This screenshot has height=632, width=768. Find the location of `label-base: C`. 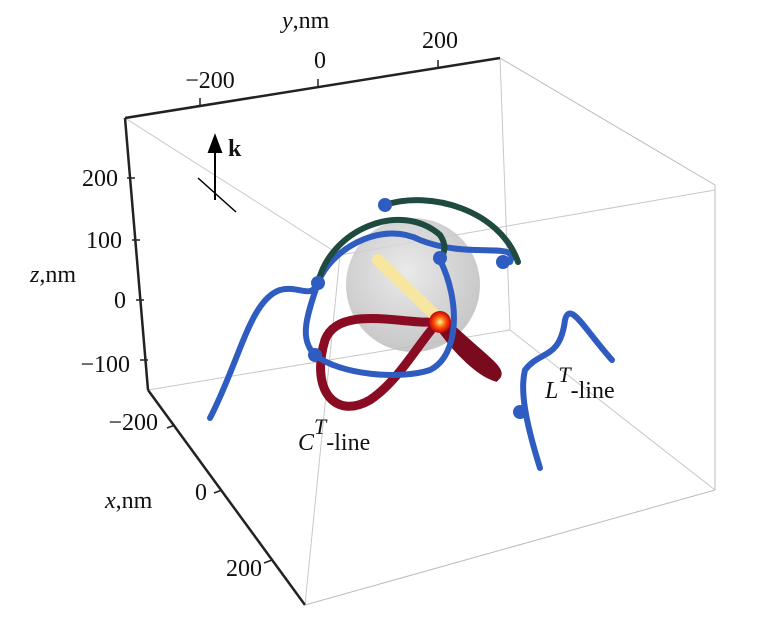

label-base: C is located at coordinates (306, 443).